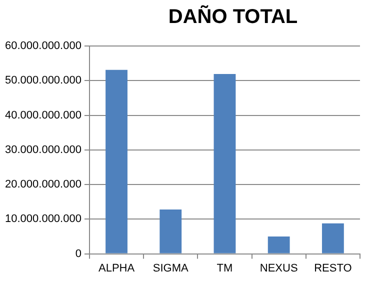 This screenshot has width=366, height=282. What do you see at coordinates (224, 268) in the screenshot?
I see `x-tick-label: TM` at bounding box center [224, 268].